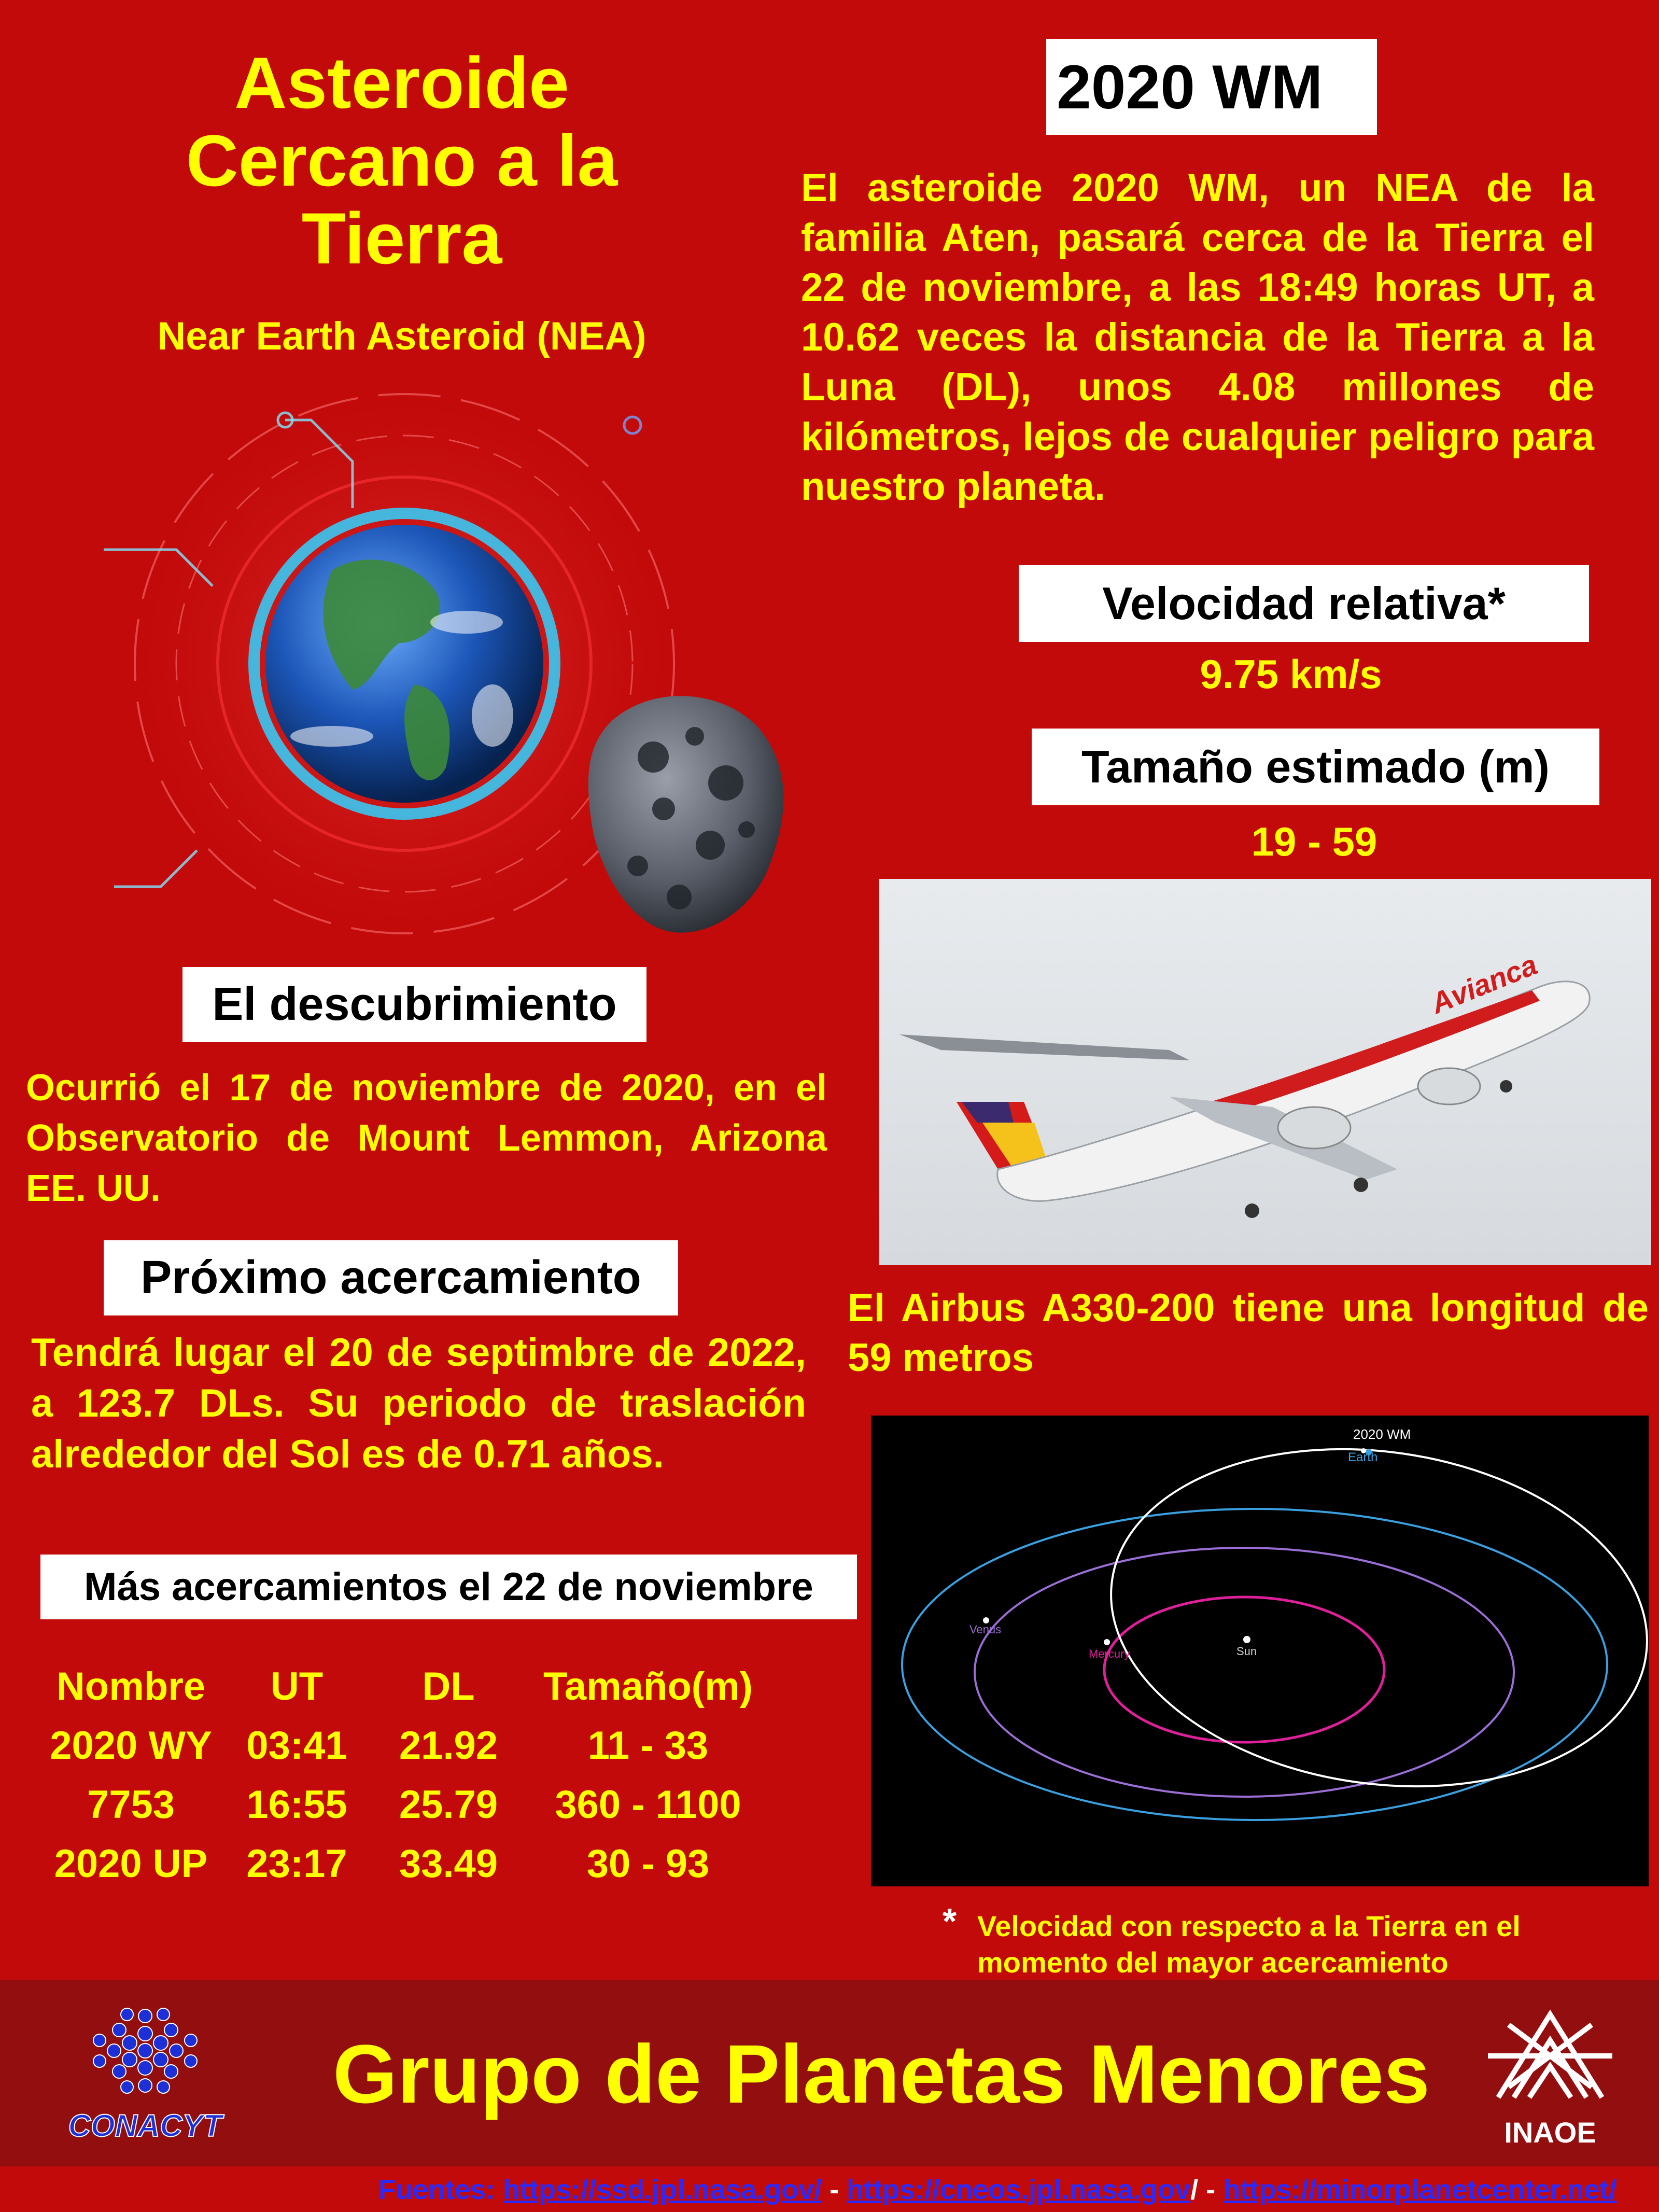 Image resolution: width=1659 pixels, height=2212 pixels. I want to click on velocity-label-box: Velocidad relativa*, so click(1304, 603).